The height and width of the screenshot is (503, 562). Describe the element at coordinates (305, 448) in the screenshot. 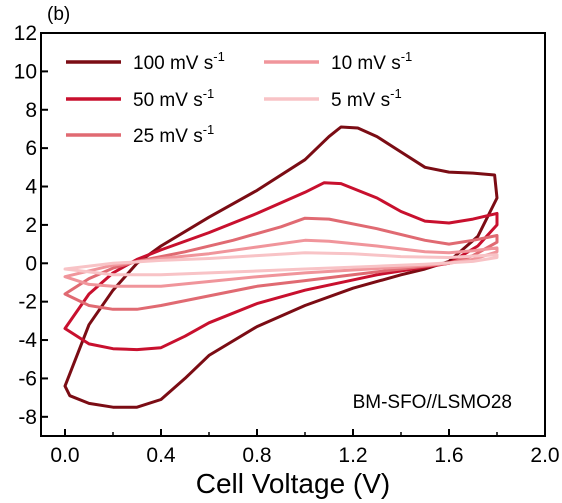

I see `x-axis: 0.0 0.4 0.8 1.2 1.6 2.0` at that location.